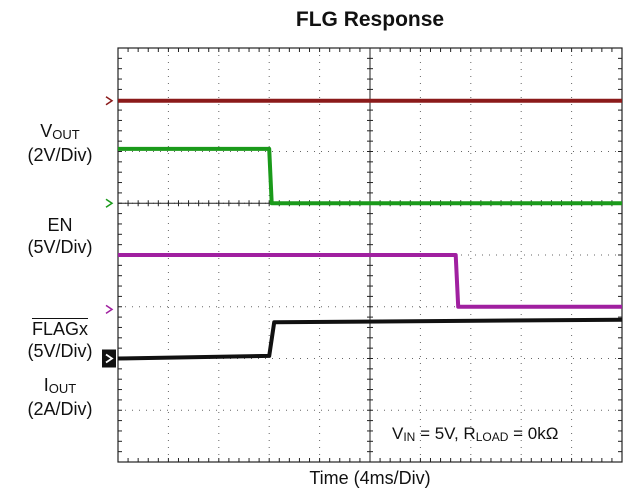 The height and width of the screenshot is (500, 640). I want to click on label-en-scale: (5V/Div), so click(60, 247).